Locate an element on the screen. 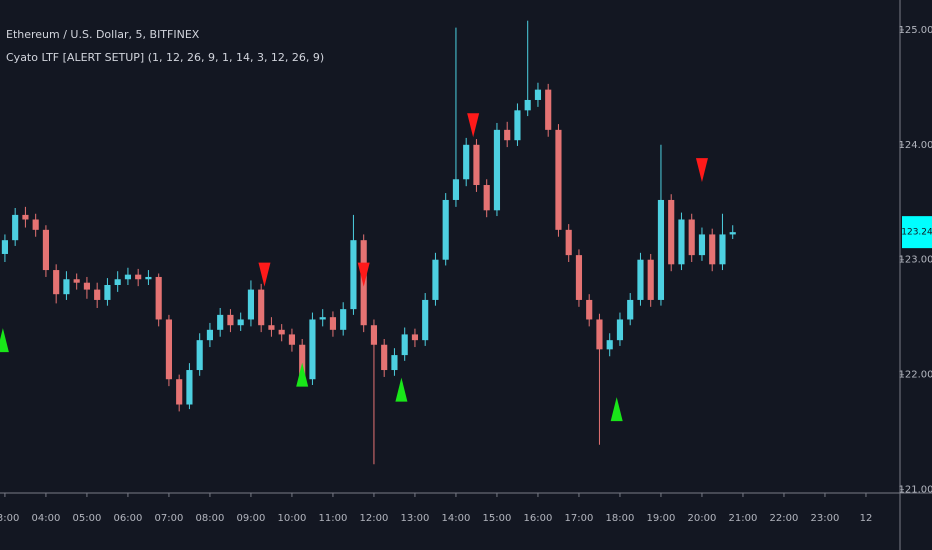  x-tick-label: 21:00 is located at coordinates (743, 518).